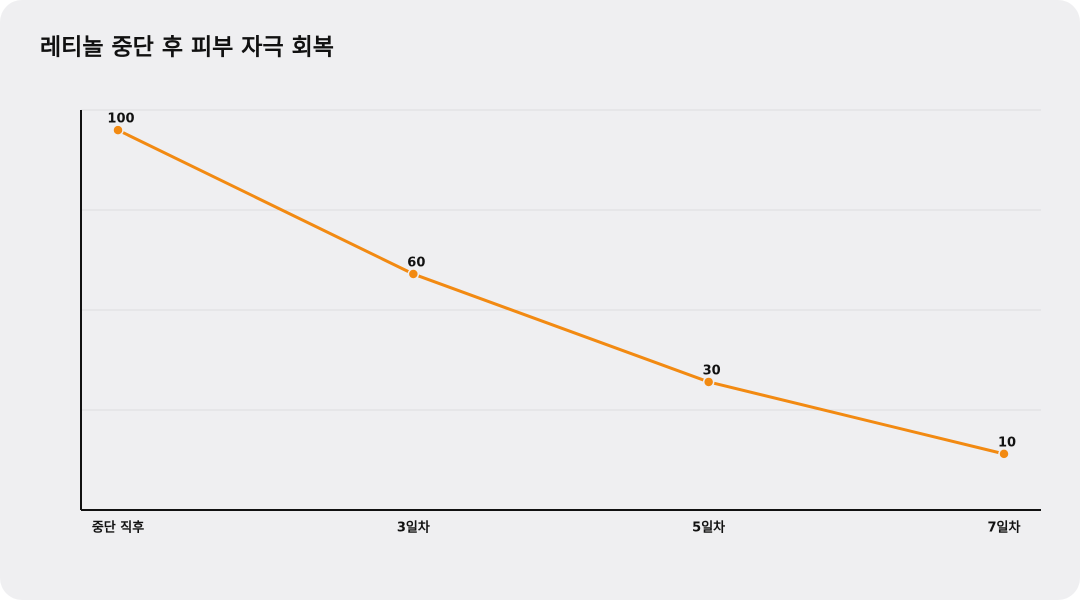 The width and height of the screenshot is (1080, 600). What do you see at coordinates (1007, 442) in the screenshot?
I see `data-label: 10` at bounding box center [1007, 442].